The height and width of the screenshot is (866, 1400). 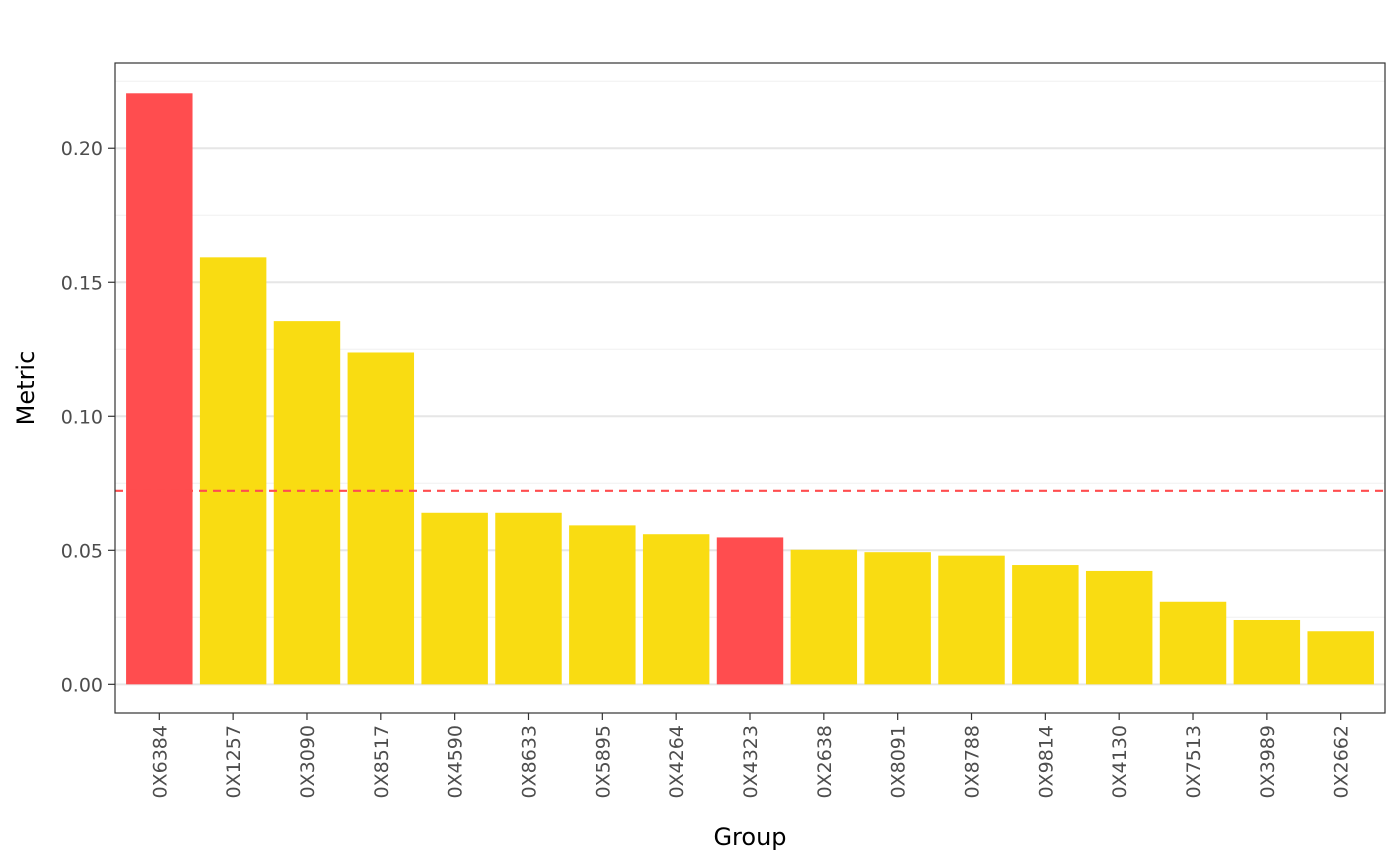 I want to click on x-tick-label: 0X5895, so click(x=603, y=761).